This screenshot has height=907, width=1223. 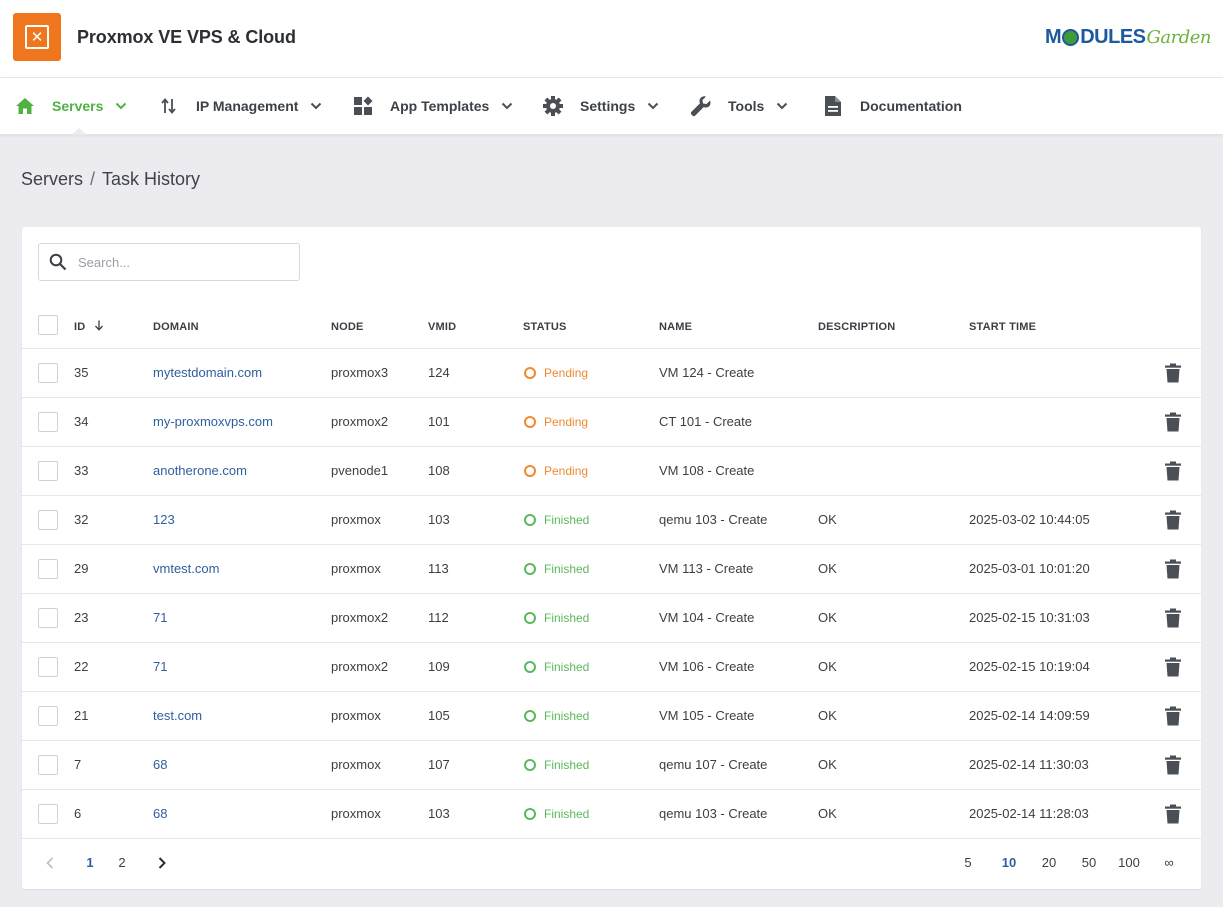 What do you see at coordinates (176, 327) in the screenshot?
I see `column-header-domain: DOMAIN` at bounding box center [176, 327].